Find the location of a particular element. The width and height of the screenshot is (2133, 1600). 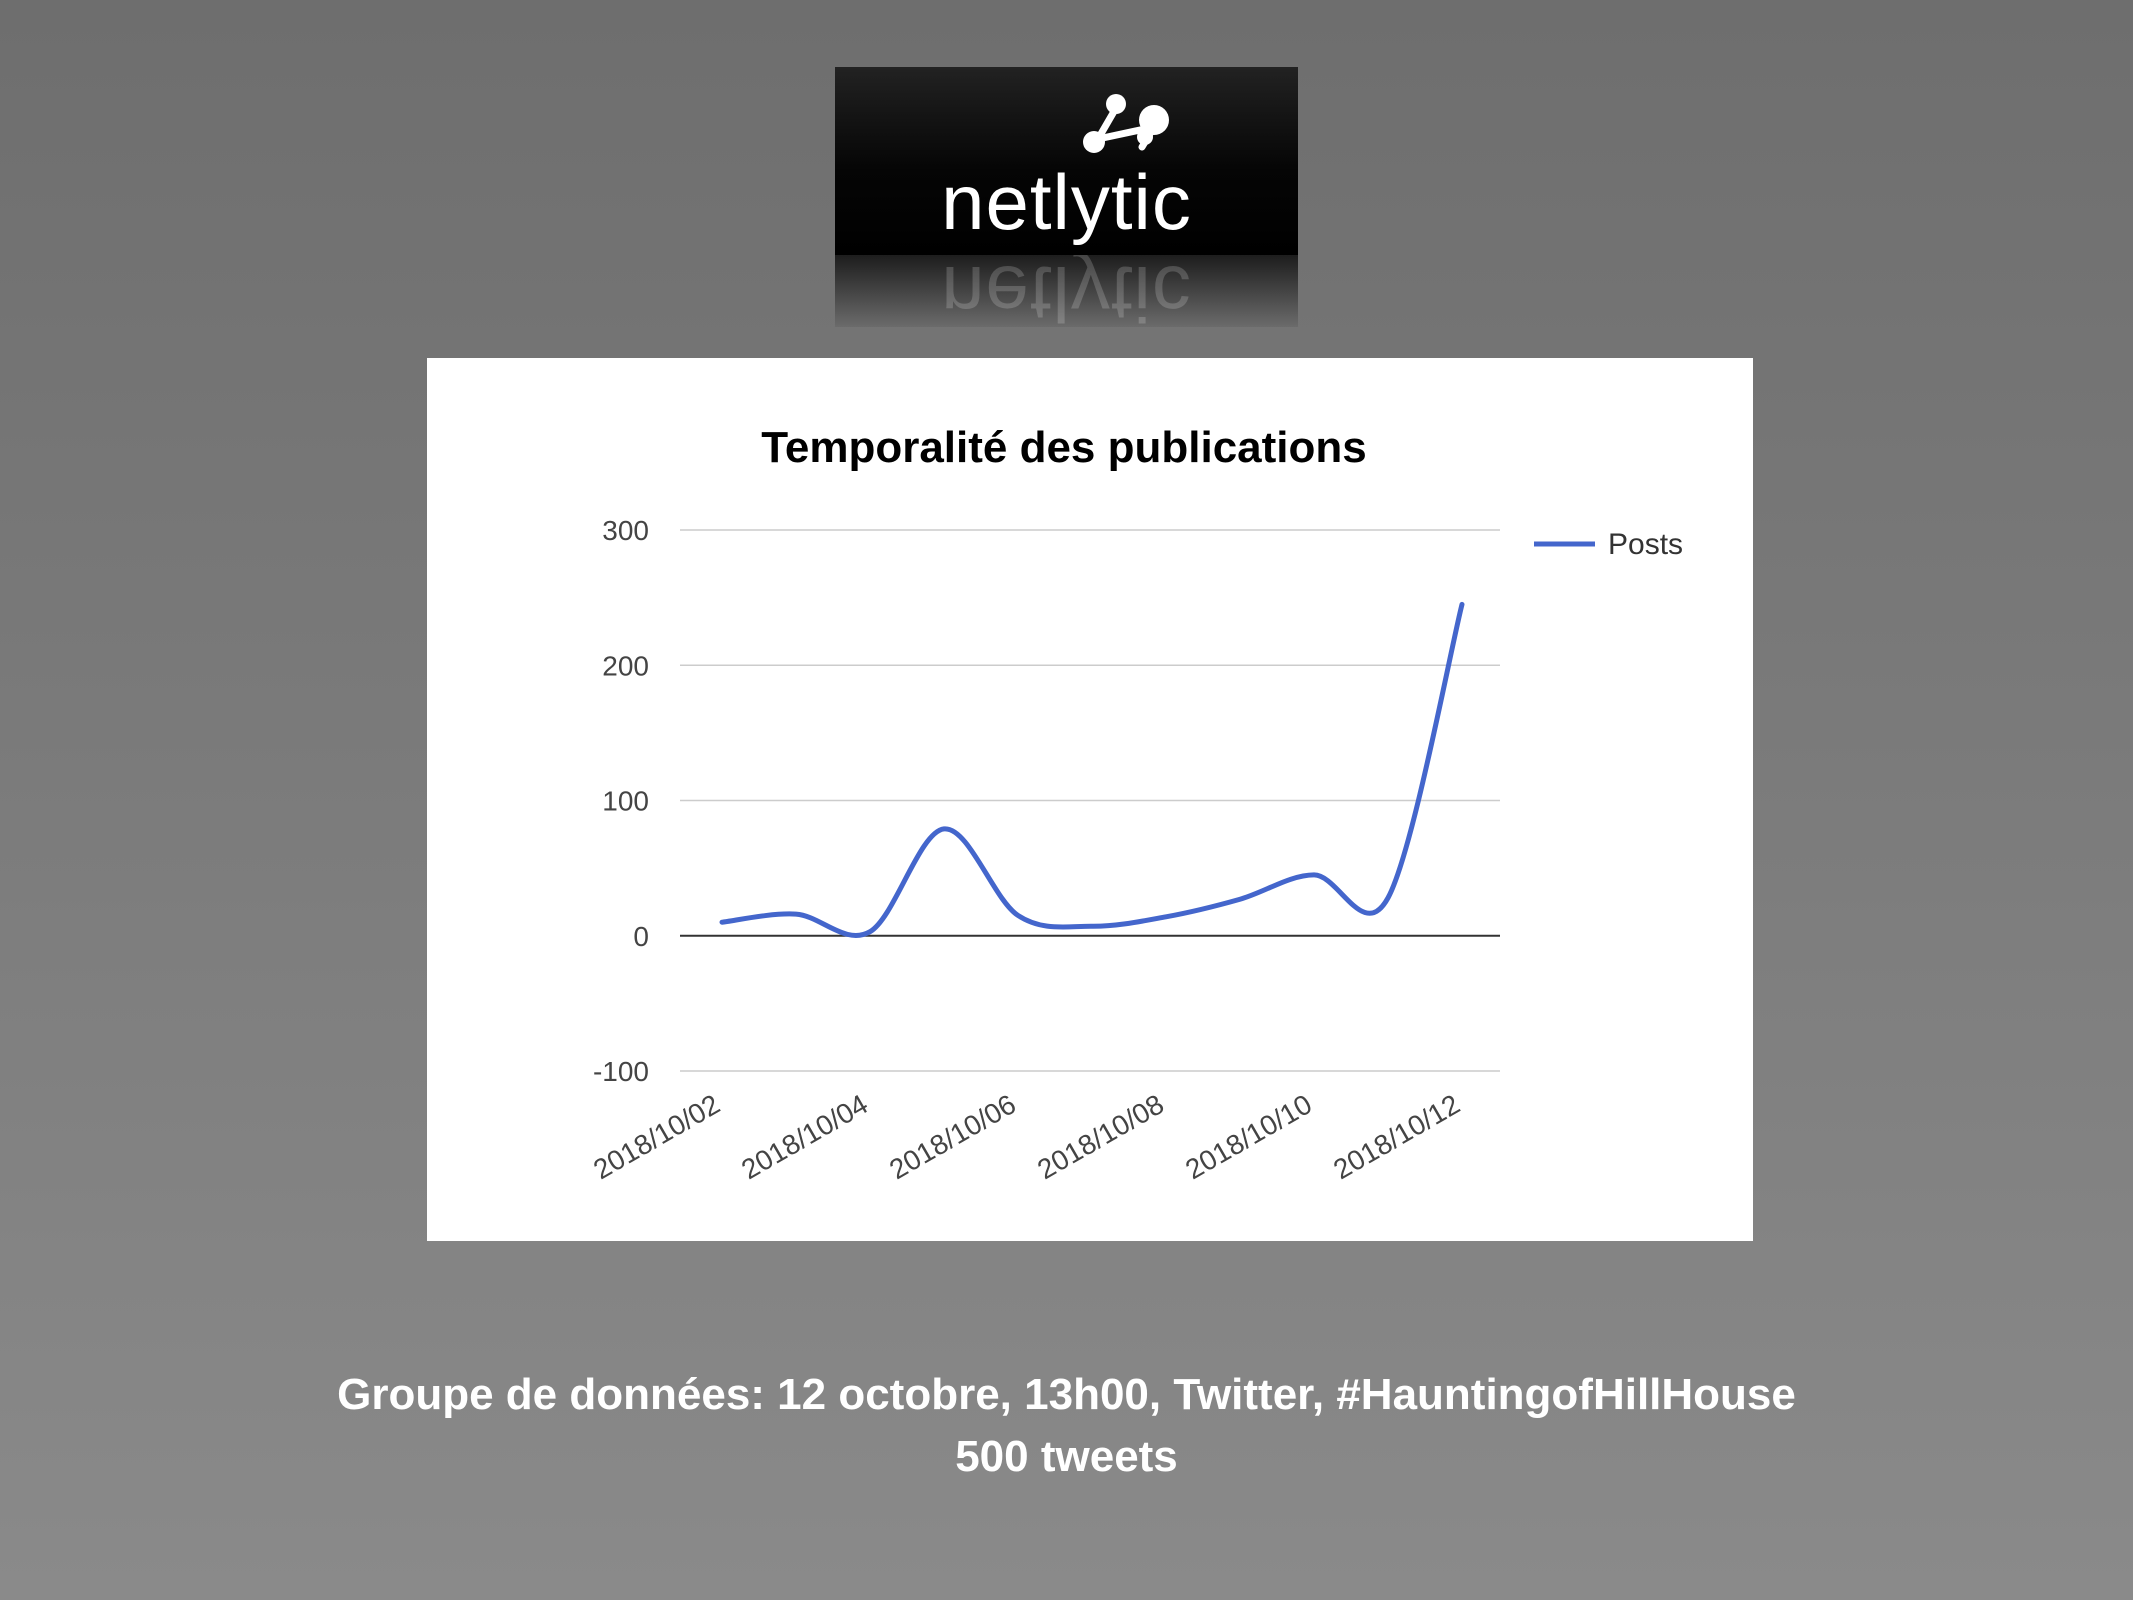

legend-label-posts: Posts is located at coordinates (1645, 544).